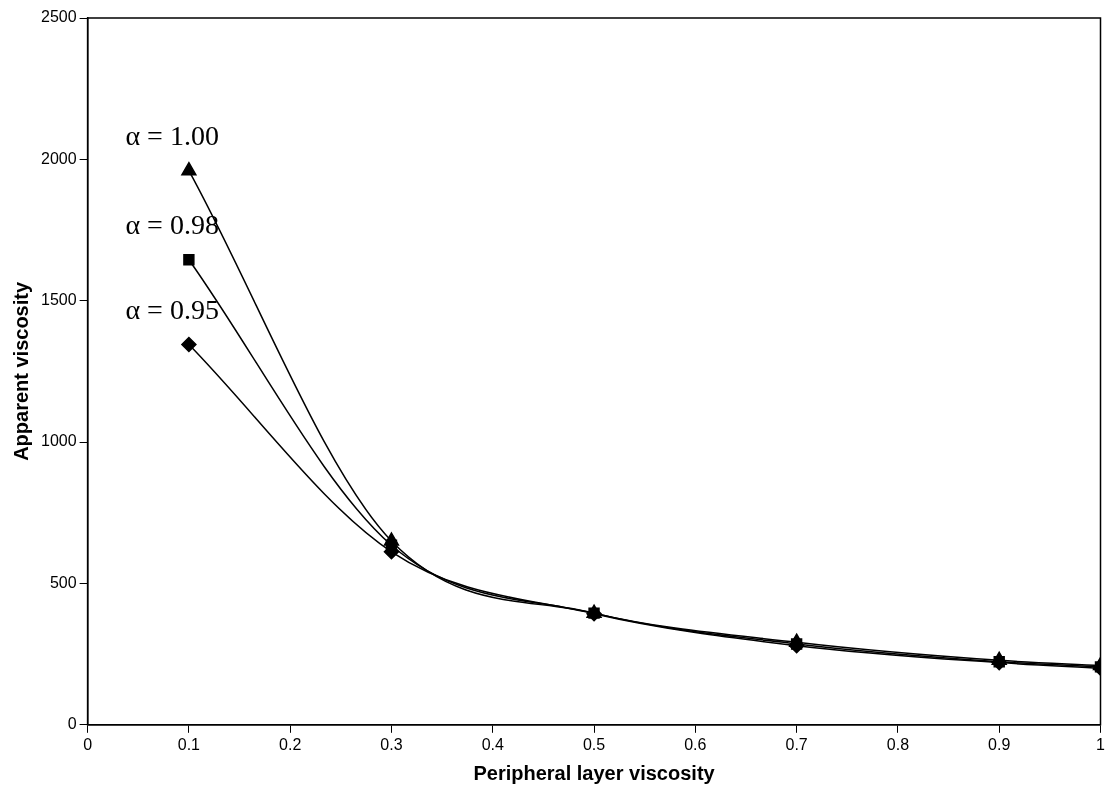 The height and width of the screenshot is (798, 1110). I want to click on y-tick-label: 1500, so click(59, 300).